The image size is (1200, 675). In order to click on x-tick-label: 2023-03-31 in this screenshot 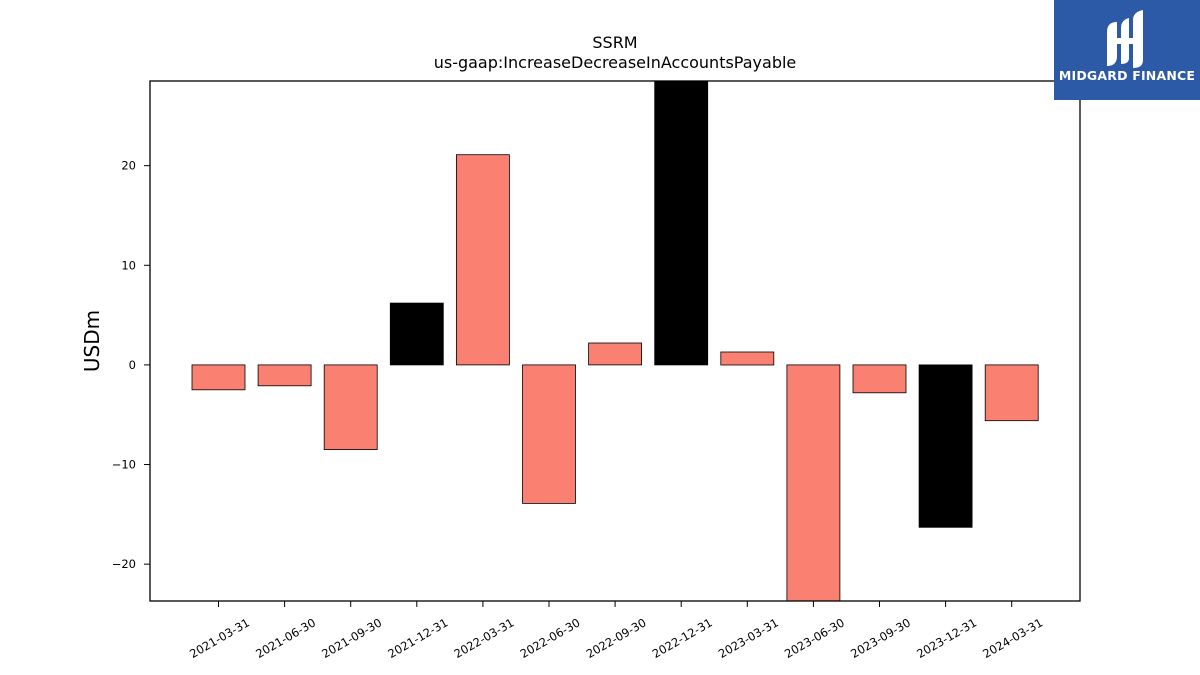, I will do `click(748, 638)`.